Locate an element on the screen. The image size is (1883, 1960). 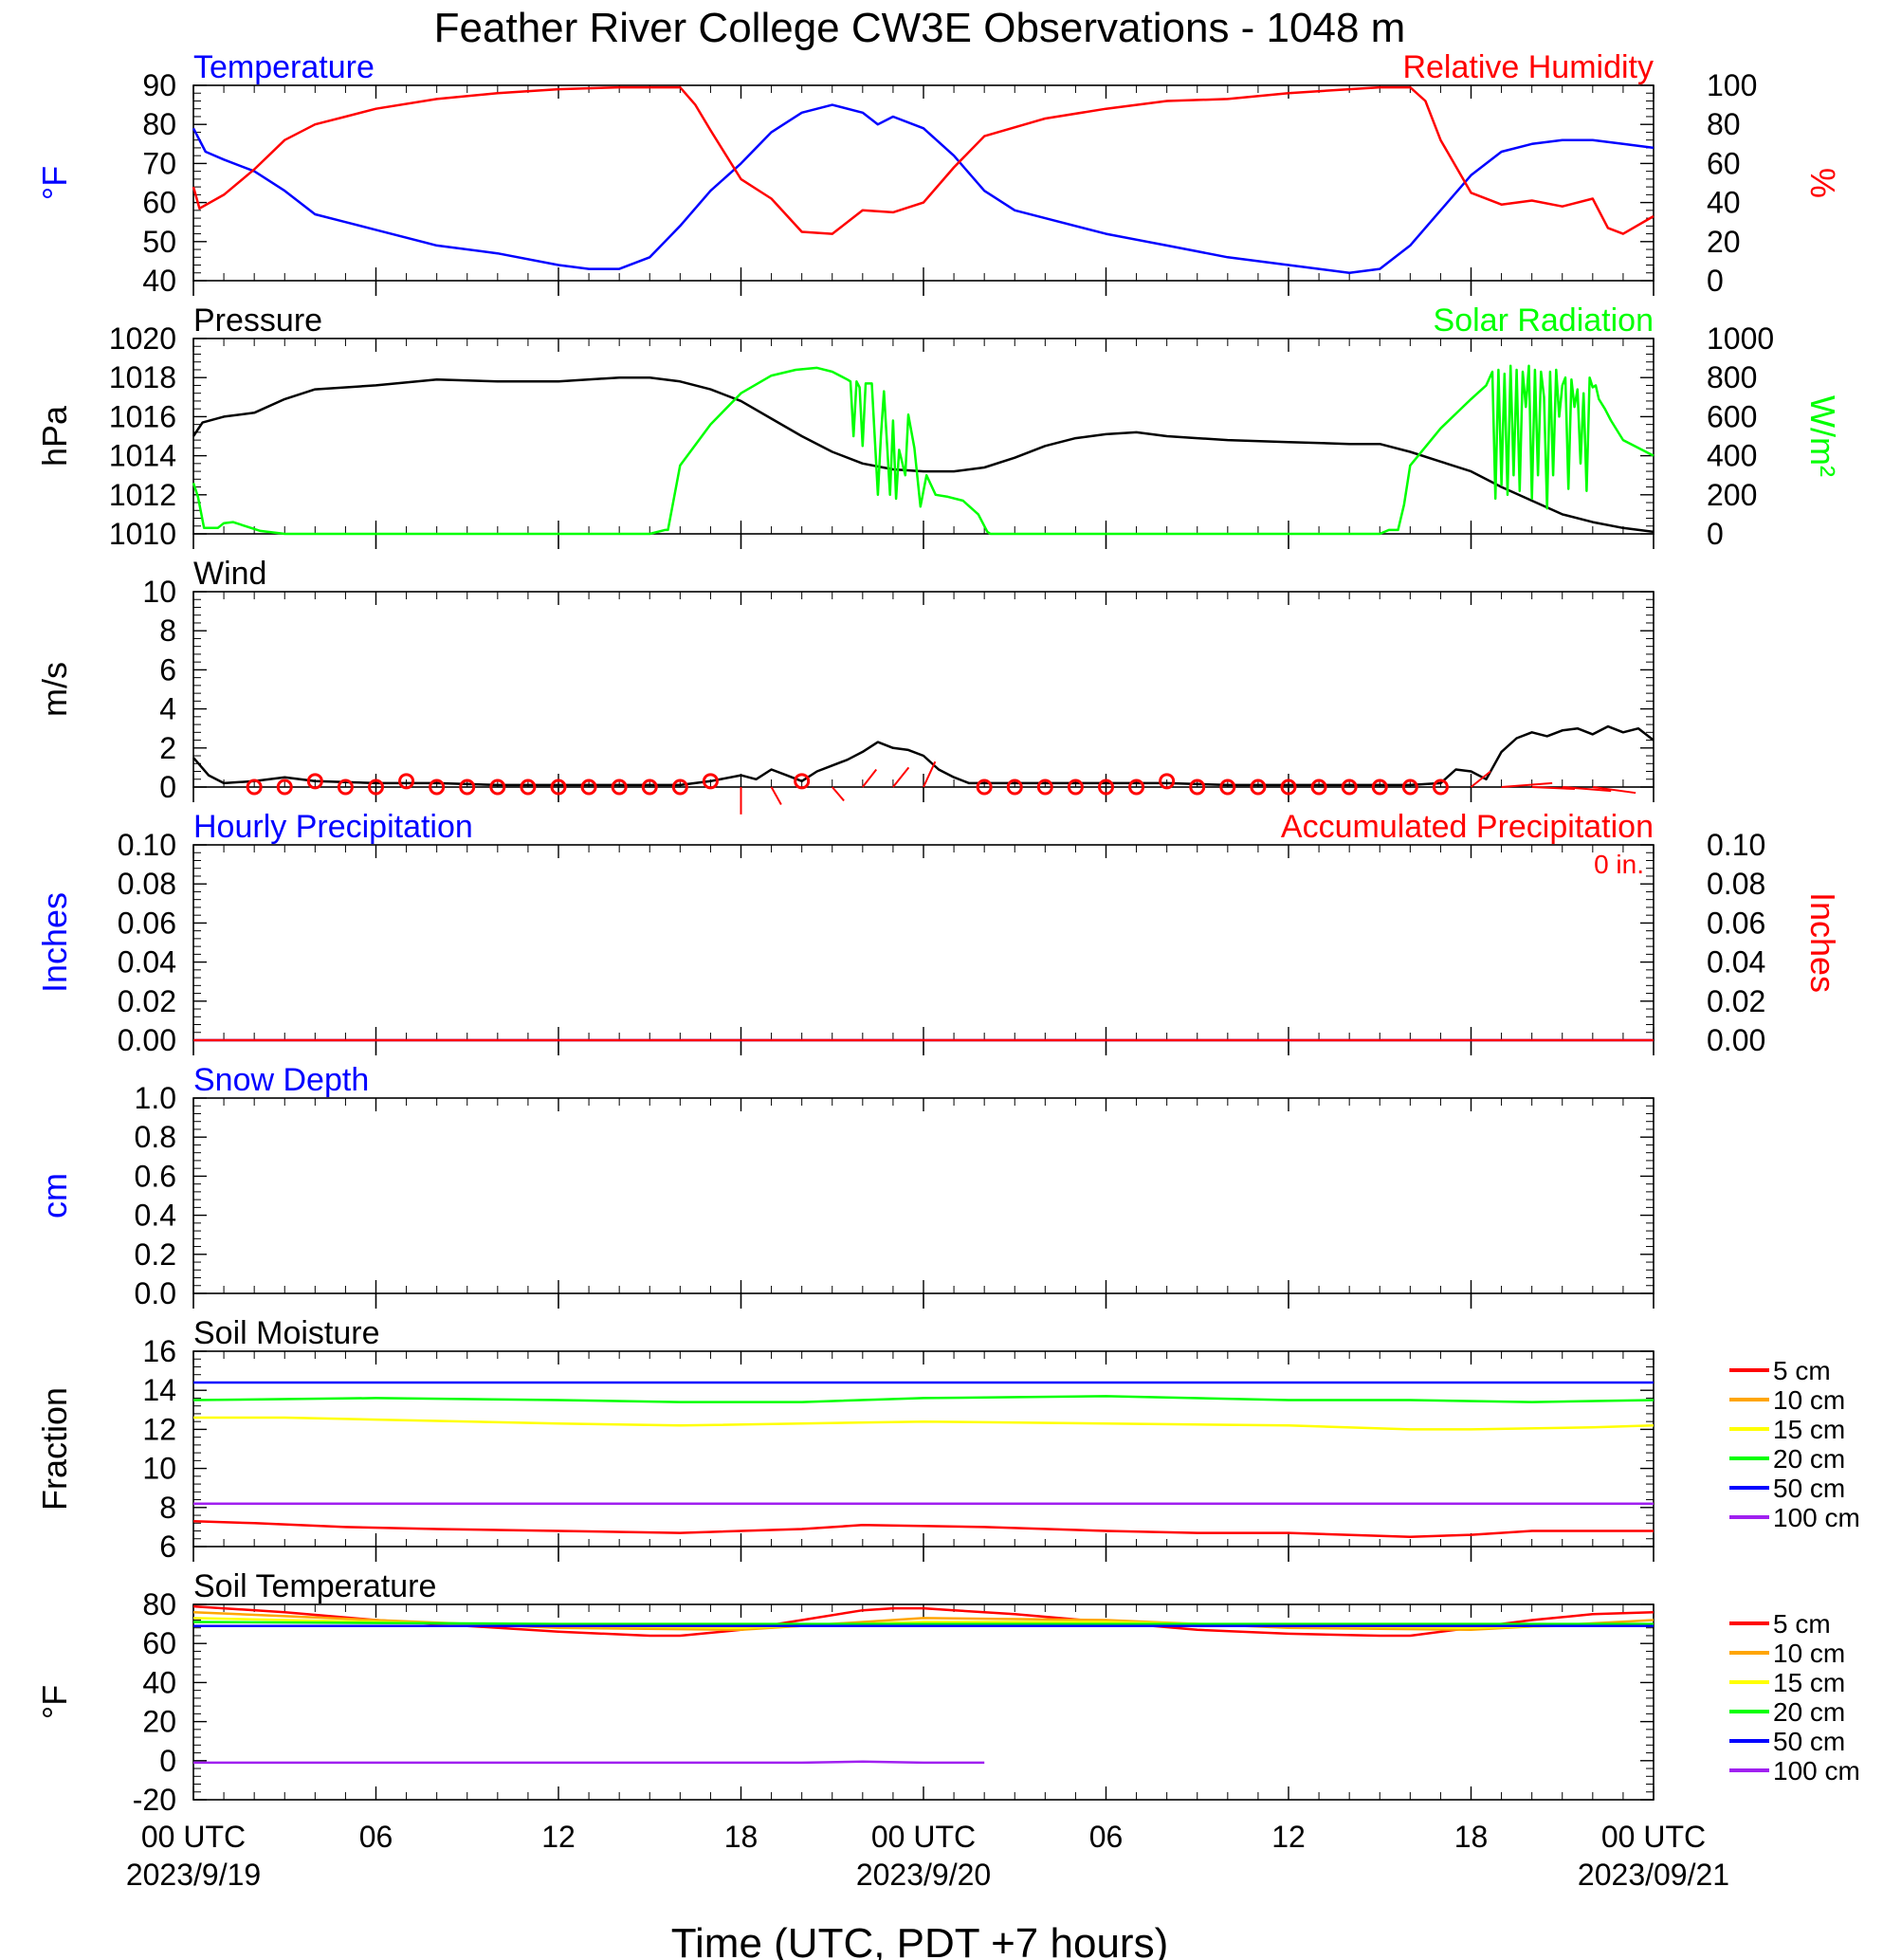
y-tick-label-right: 0.06 is located at coordinates (1736, 923).